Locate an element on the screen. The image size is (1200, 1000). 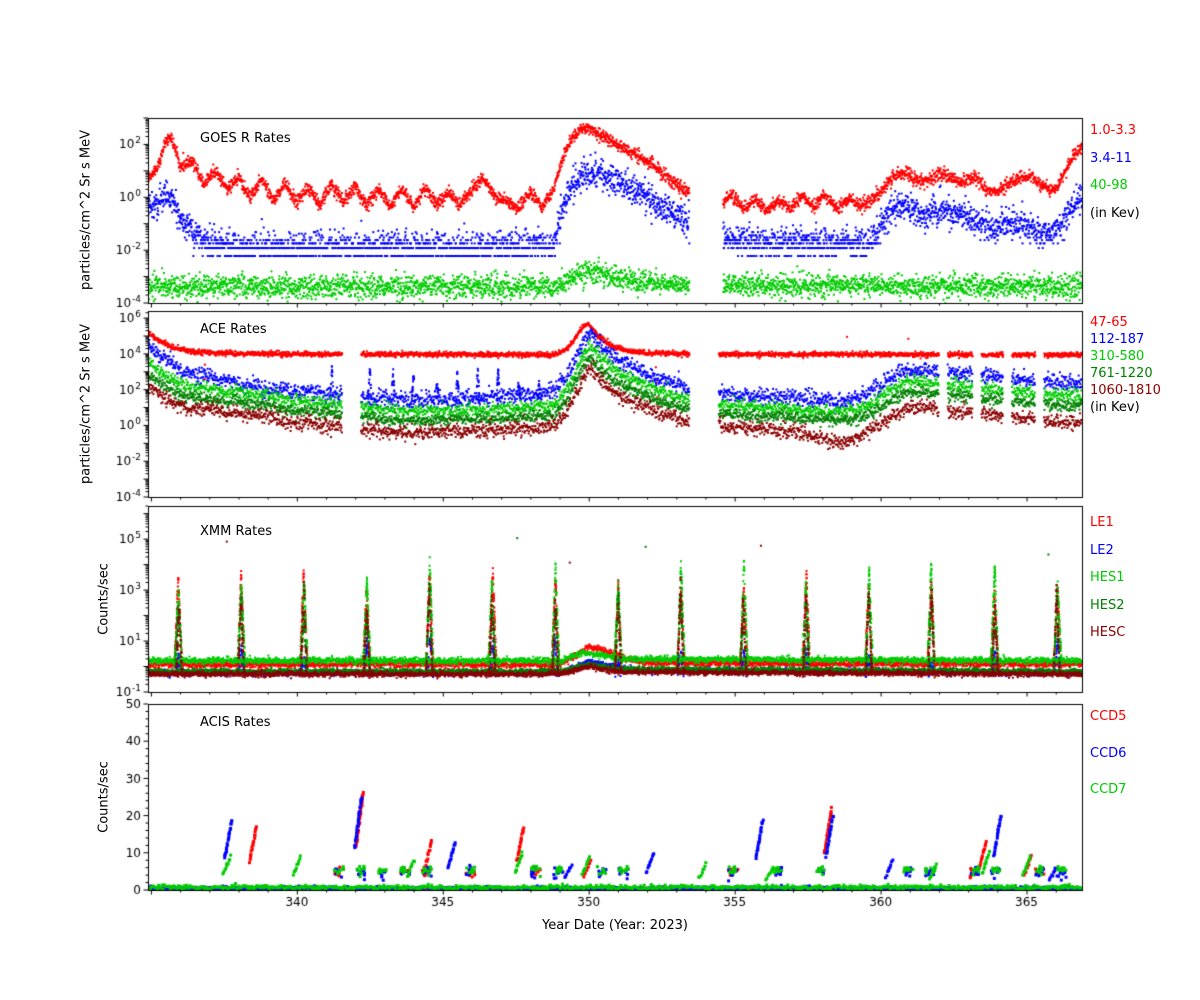
legend-310-580: 310-580 is located at coordinates (1117, 356).